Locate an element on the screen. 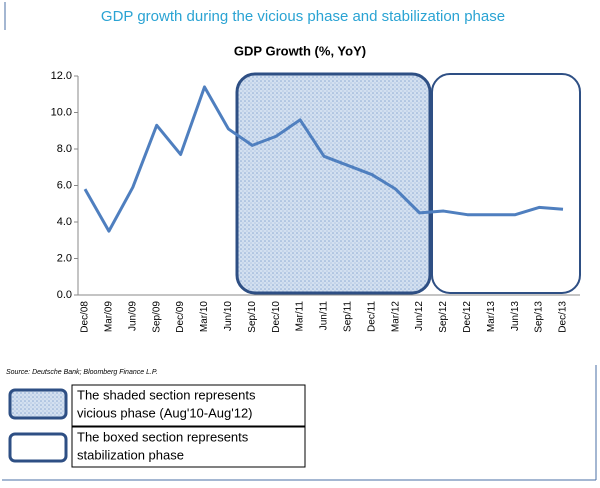 This screenshot has height=488, width=600. legend-boxed-icon is located at coordinates (38, 447).